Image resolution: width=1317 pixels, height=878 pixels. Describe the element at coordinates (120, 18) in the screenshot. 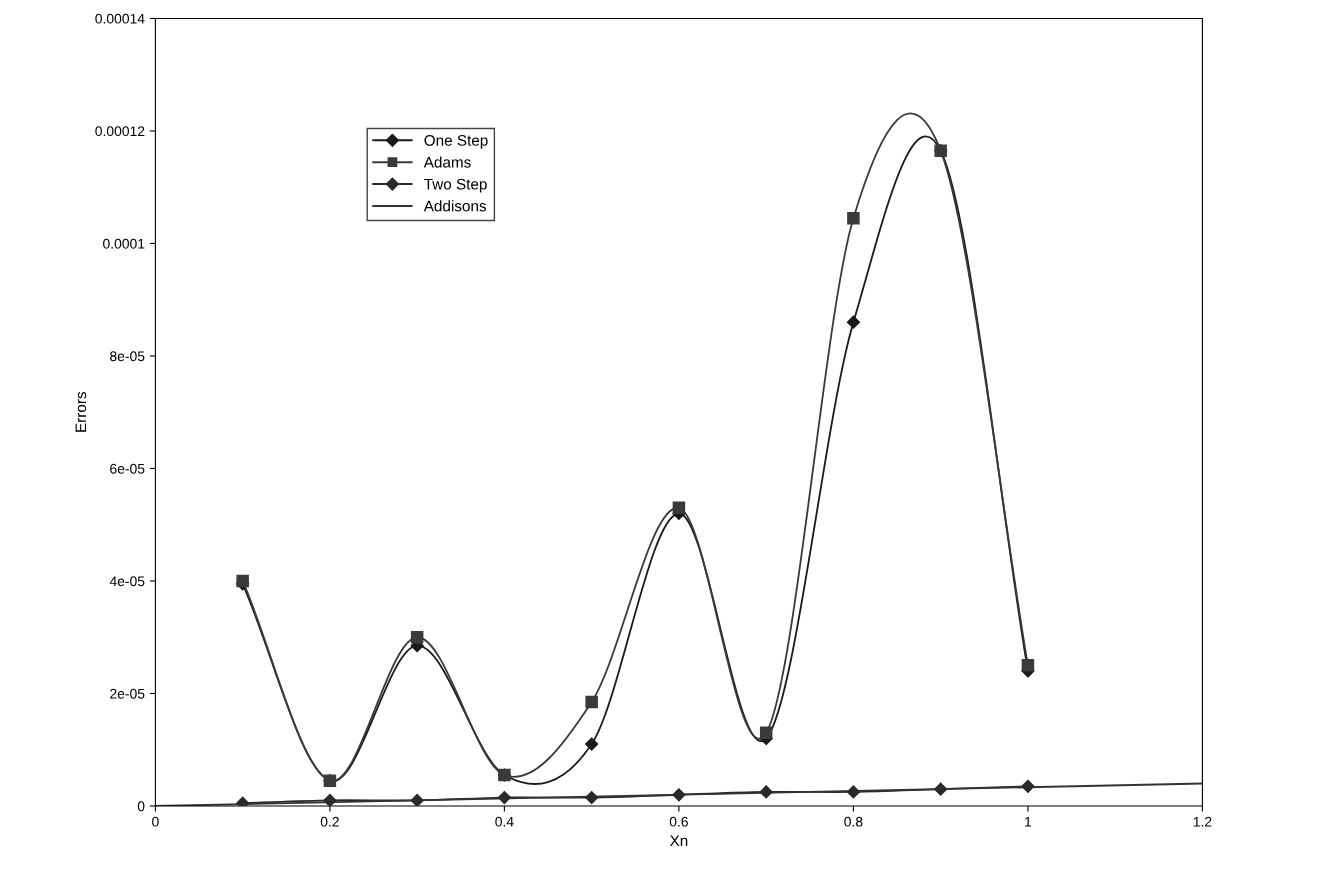

I see `y-tick-label: 0.00014` at that location.